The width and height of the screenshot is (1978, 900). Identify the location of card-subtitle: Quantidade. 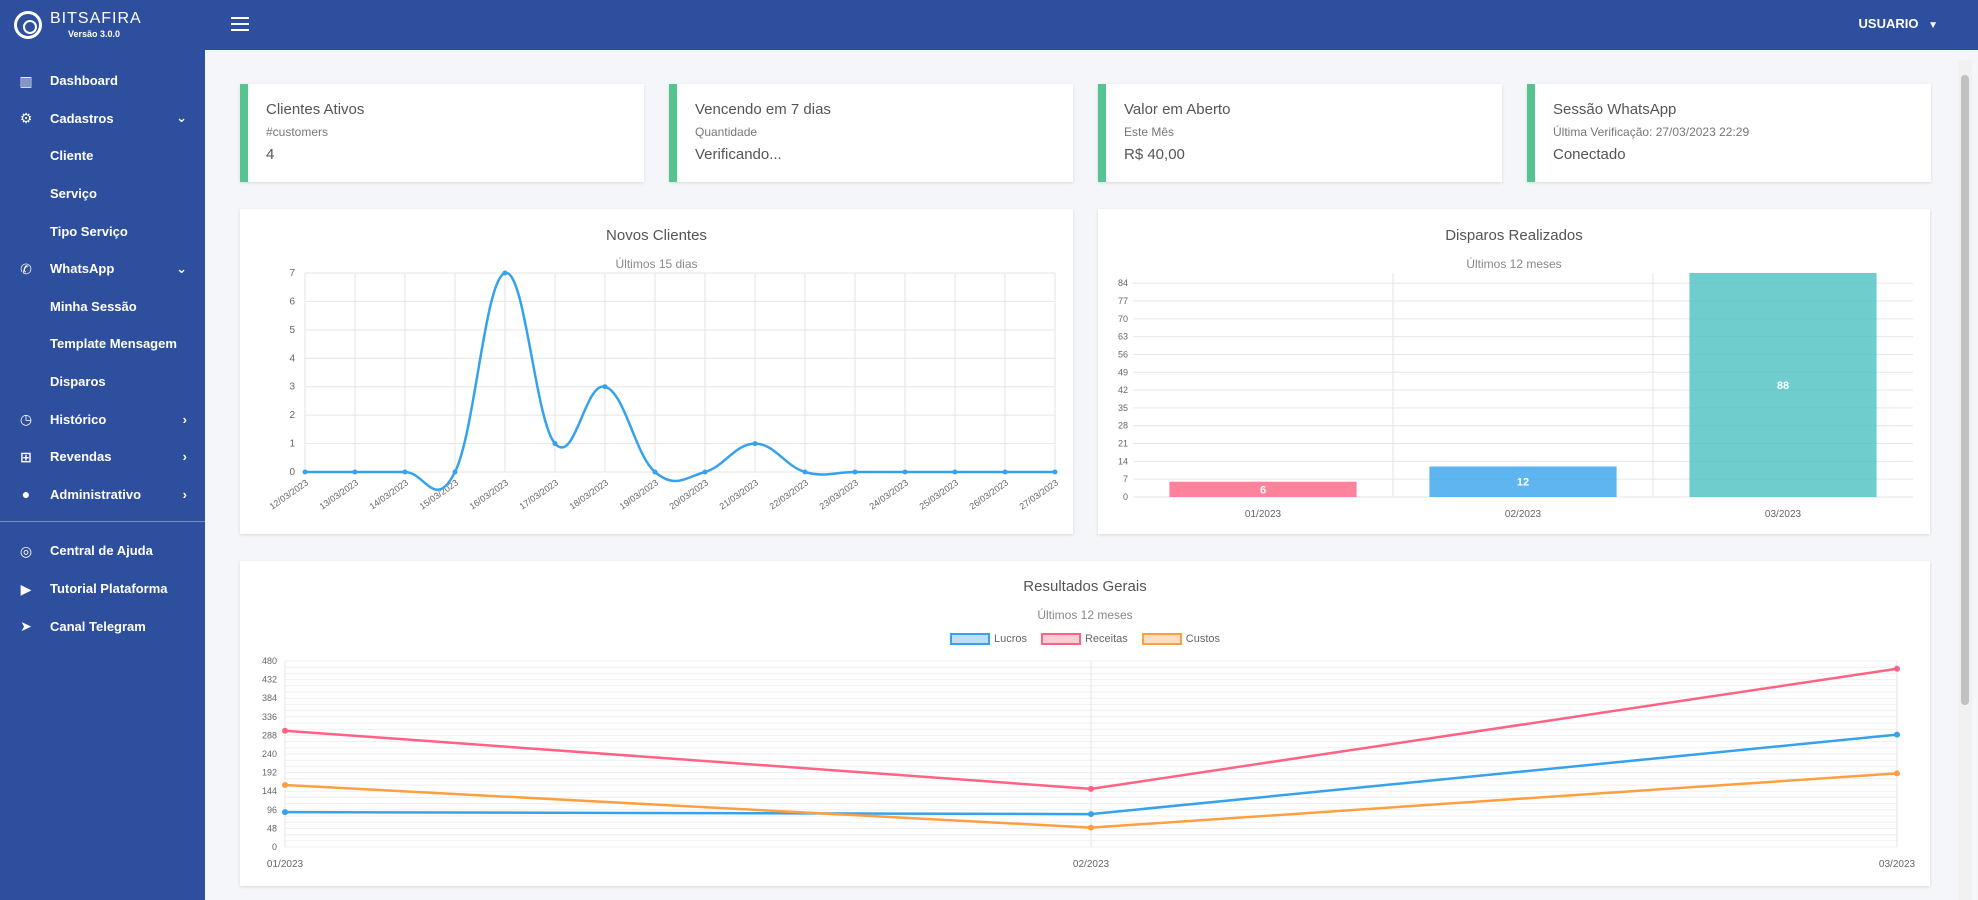
(726, 132).